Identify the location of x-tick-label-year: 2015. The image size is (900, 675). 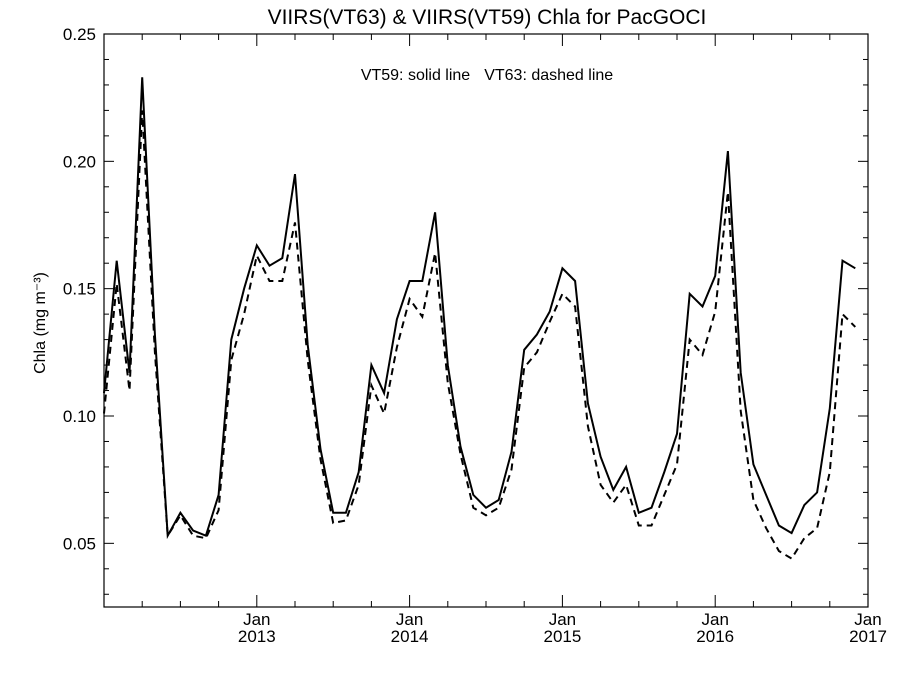
(562, 636).